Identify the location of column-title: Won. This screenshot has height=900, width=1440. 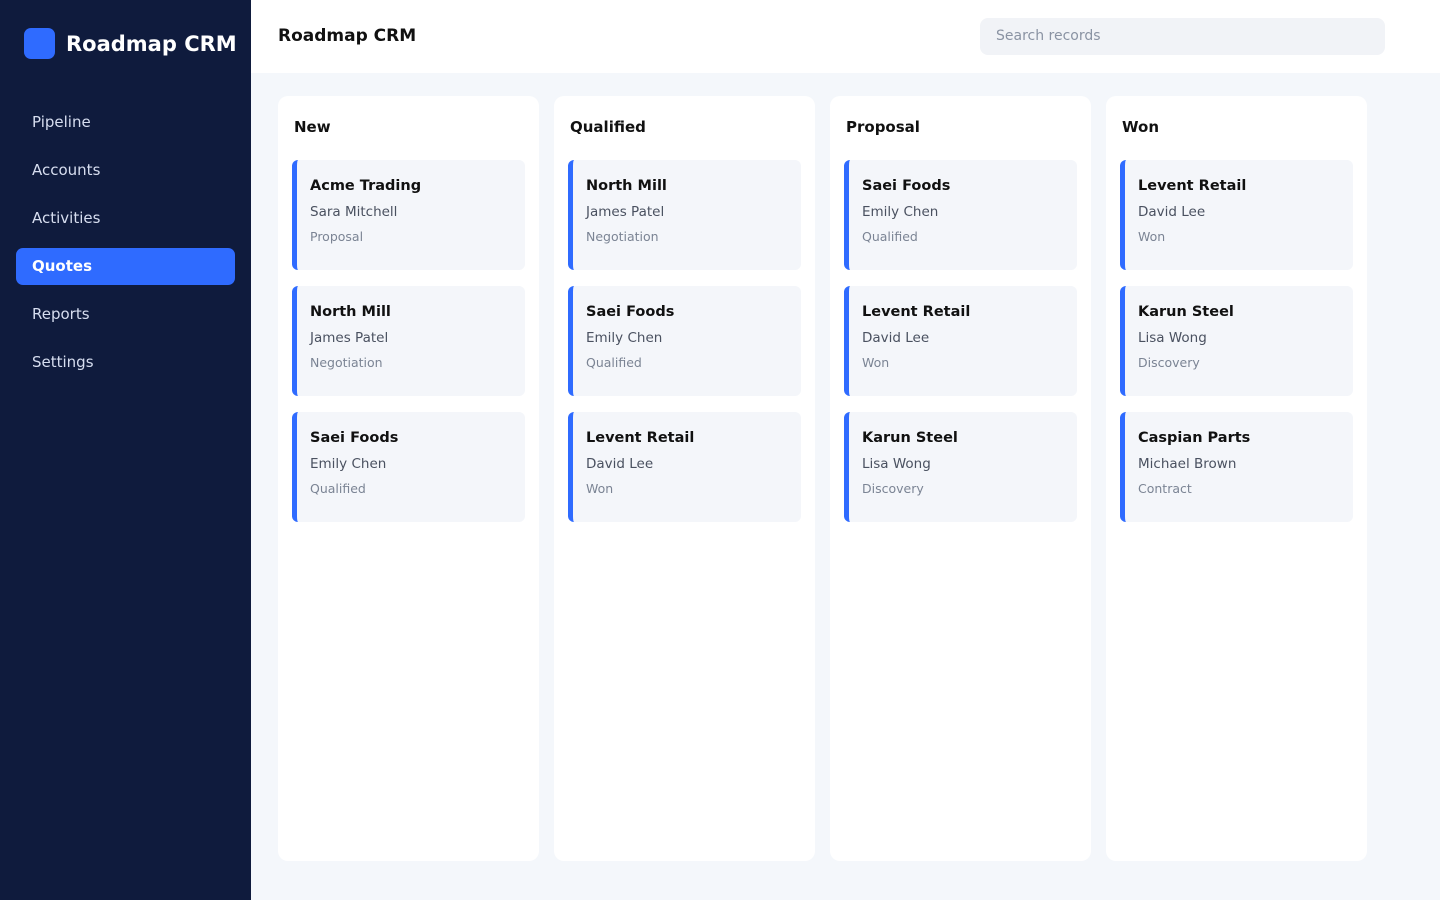
(1140, 127).